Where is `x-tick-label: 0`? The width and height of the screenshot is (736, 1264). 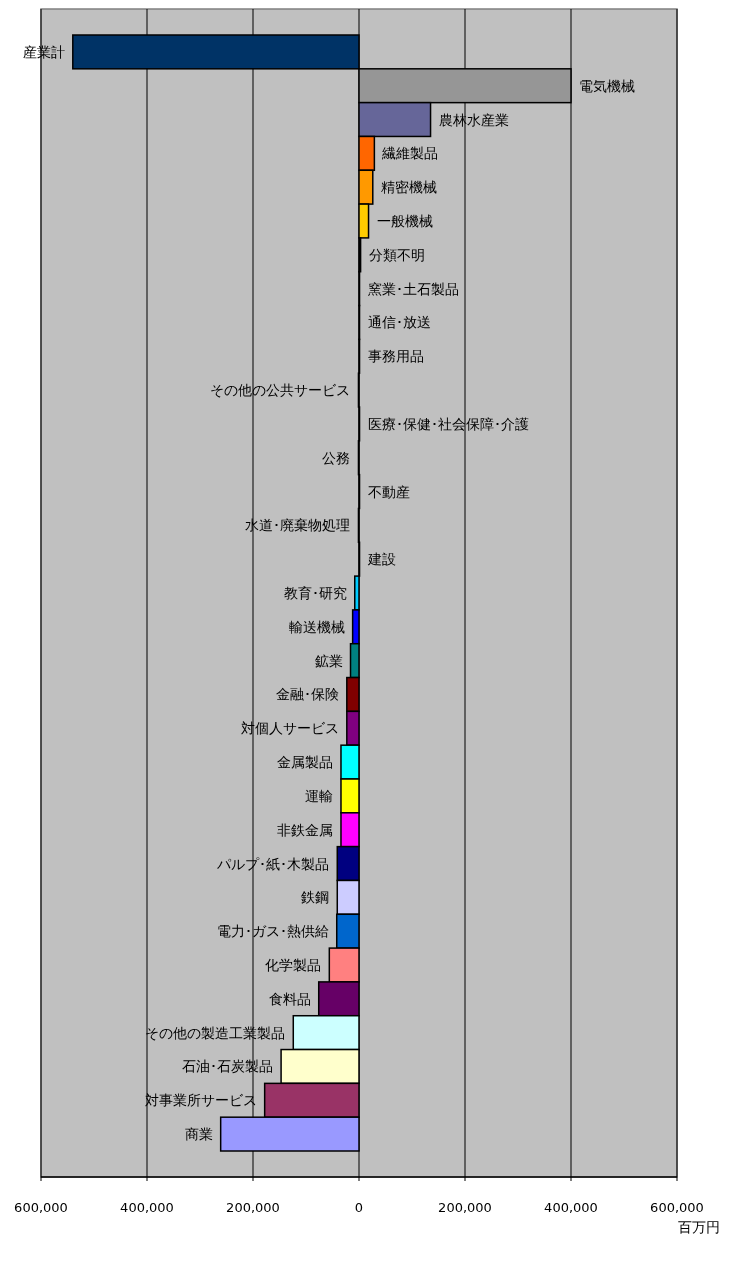 x-tick-label: 0 is located at coordinates (359, 1207).